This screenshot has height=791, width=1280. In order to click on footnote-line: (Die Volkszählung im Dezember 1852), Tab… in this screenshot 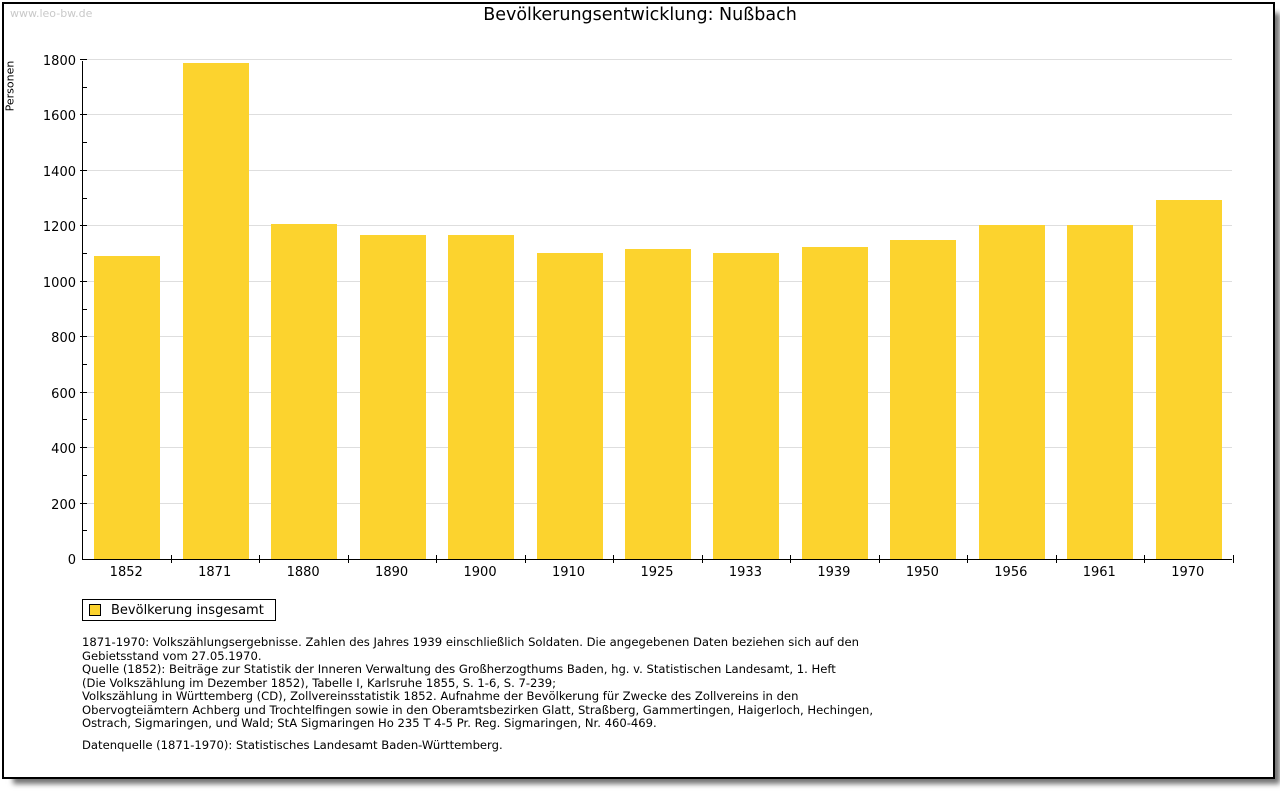, I will do `click(319, 682)`.